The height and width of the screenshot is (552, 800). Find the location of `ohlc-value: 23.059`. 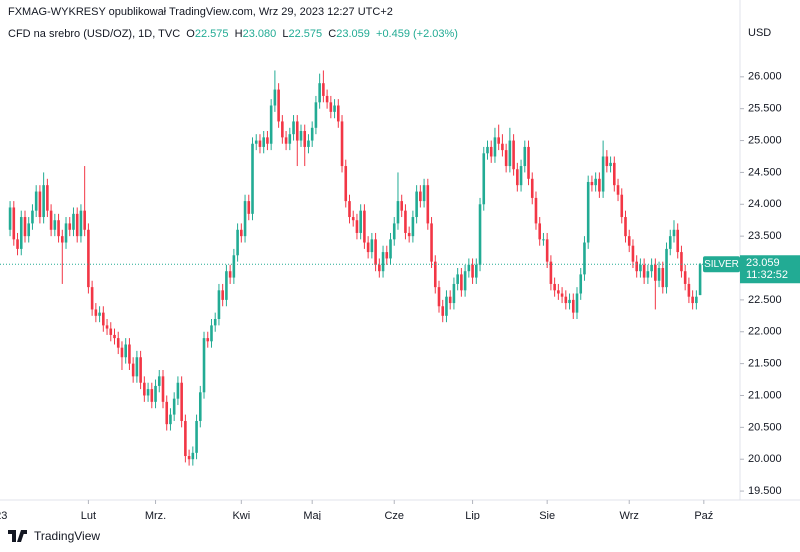

ohlc-value: 23.059 is located at coordinates (353, 34).